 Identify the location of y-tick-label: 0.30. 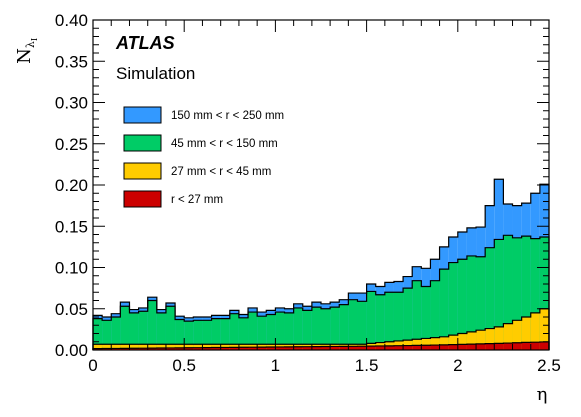
(71, 103).